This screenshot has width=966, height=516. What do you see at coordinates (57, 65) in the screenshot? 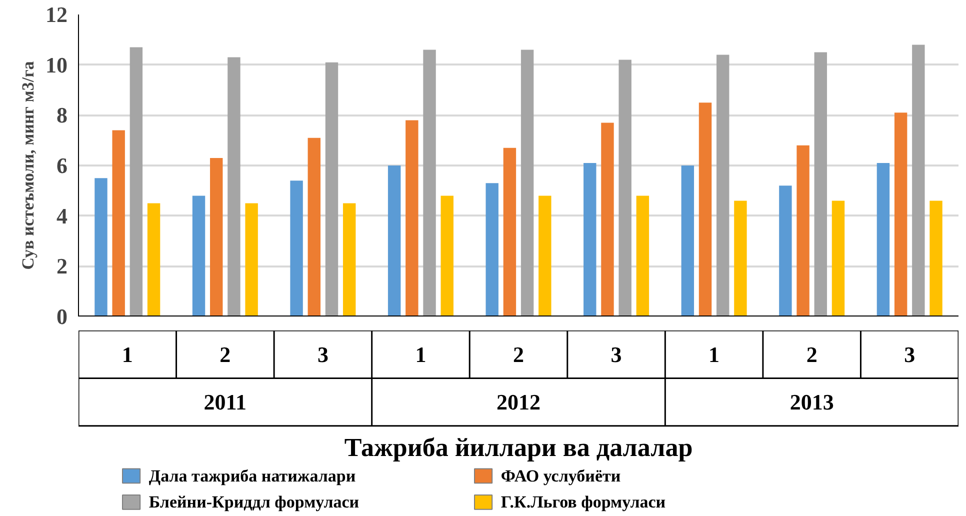
I see `y-tick-label: 10` at bounding box center [57, 65].